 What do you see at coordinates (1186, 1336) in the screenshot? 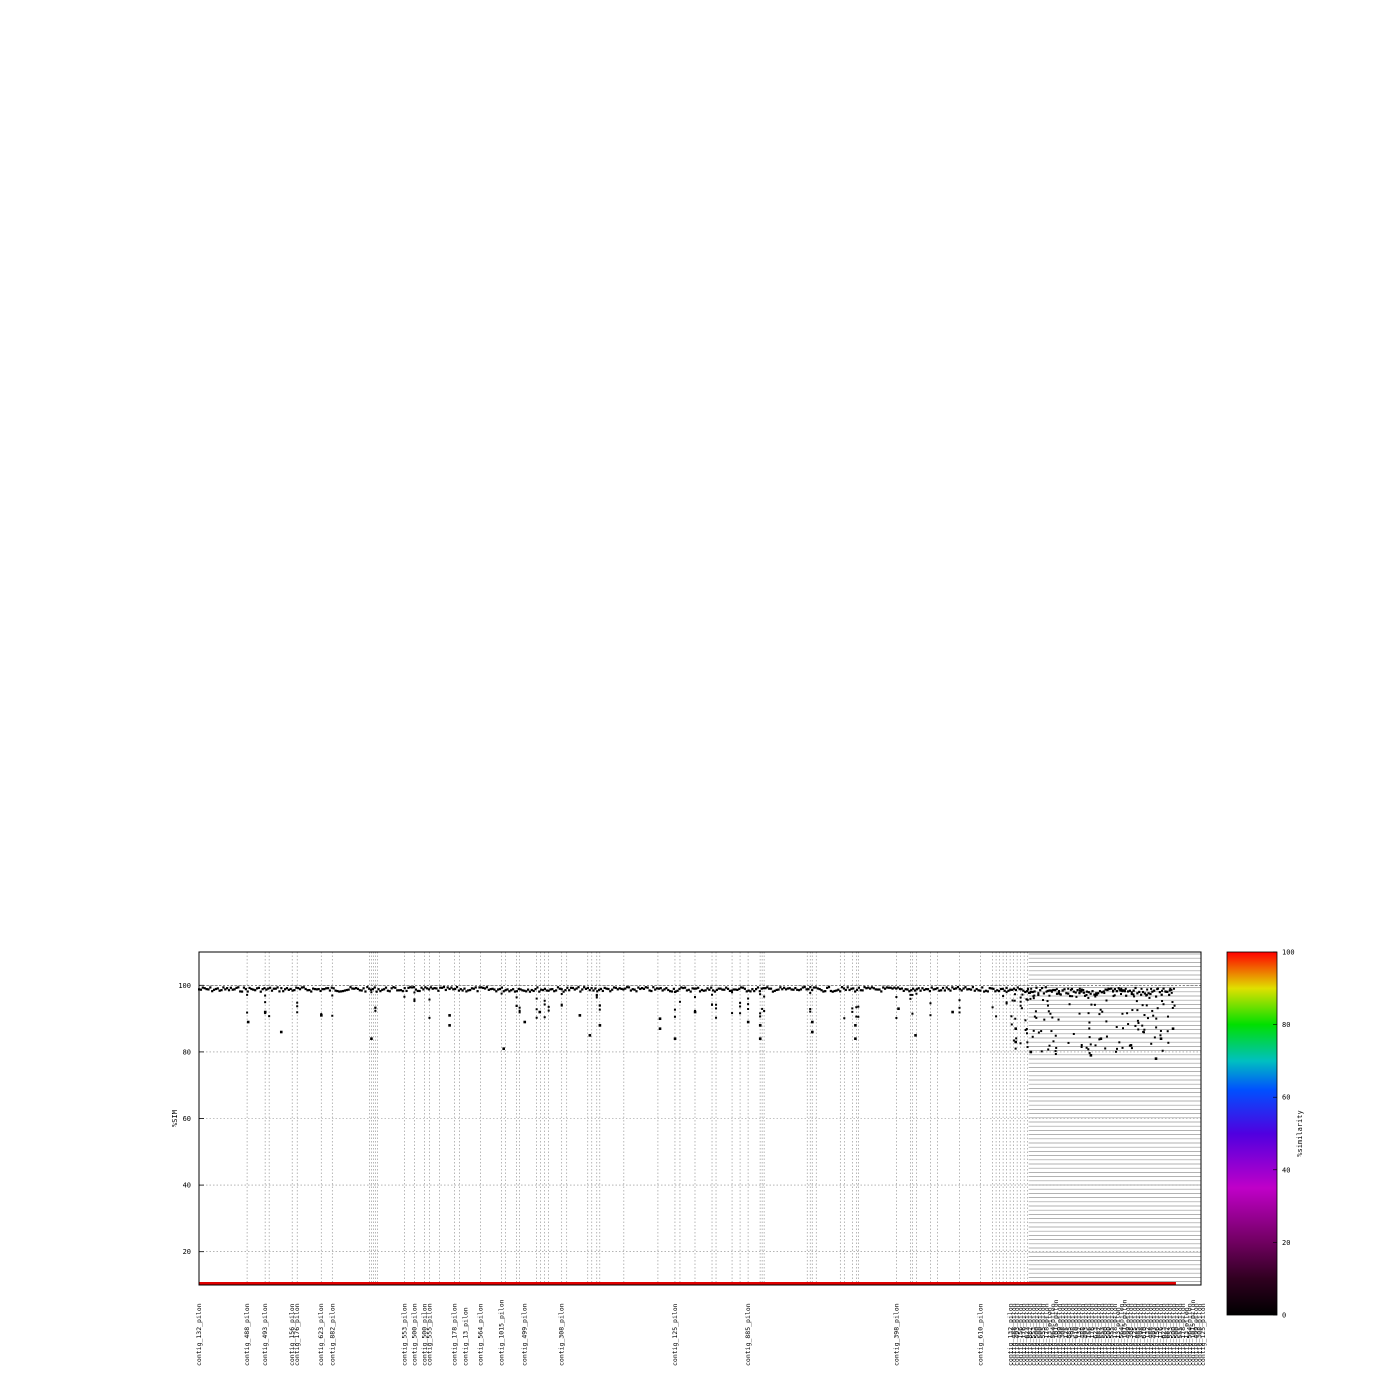
I see `contig-label: contig_13_pilon` at bounding box center [1186, 1336].